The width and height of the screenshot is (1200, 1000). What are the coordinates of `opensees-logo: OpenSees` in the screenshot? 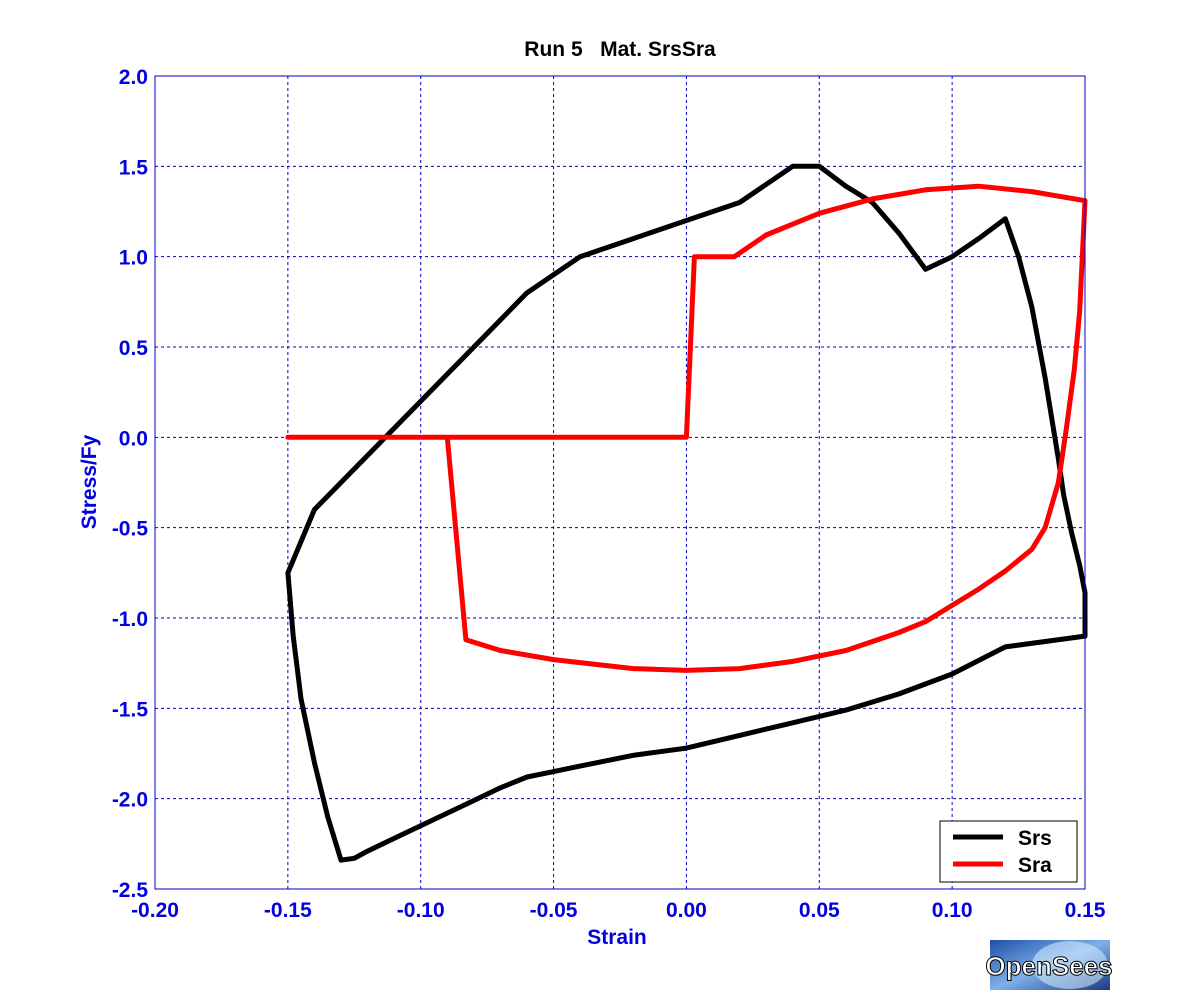 It's located at (1049, 965).